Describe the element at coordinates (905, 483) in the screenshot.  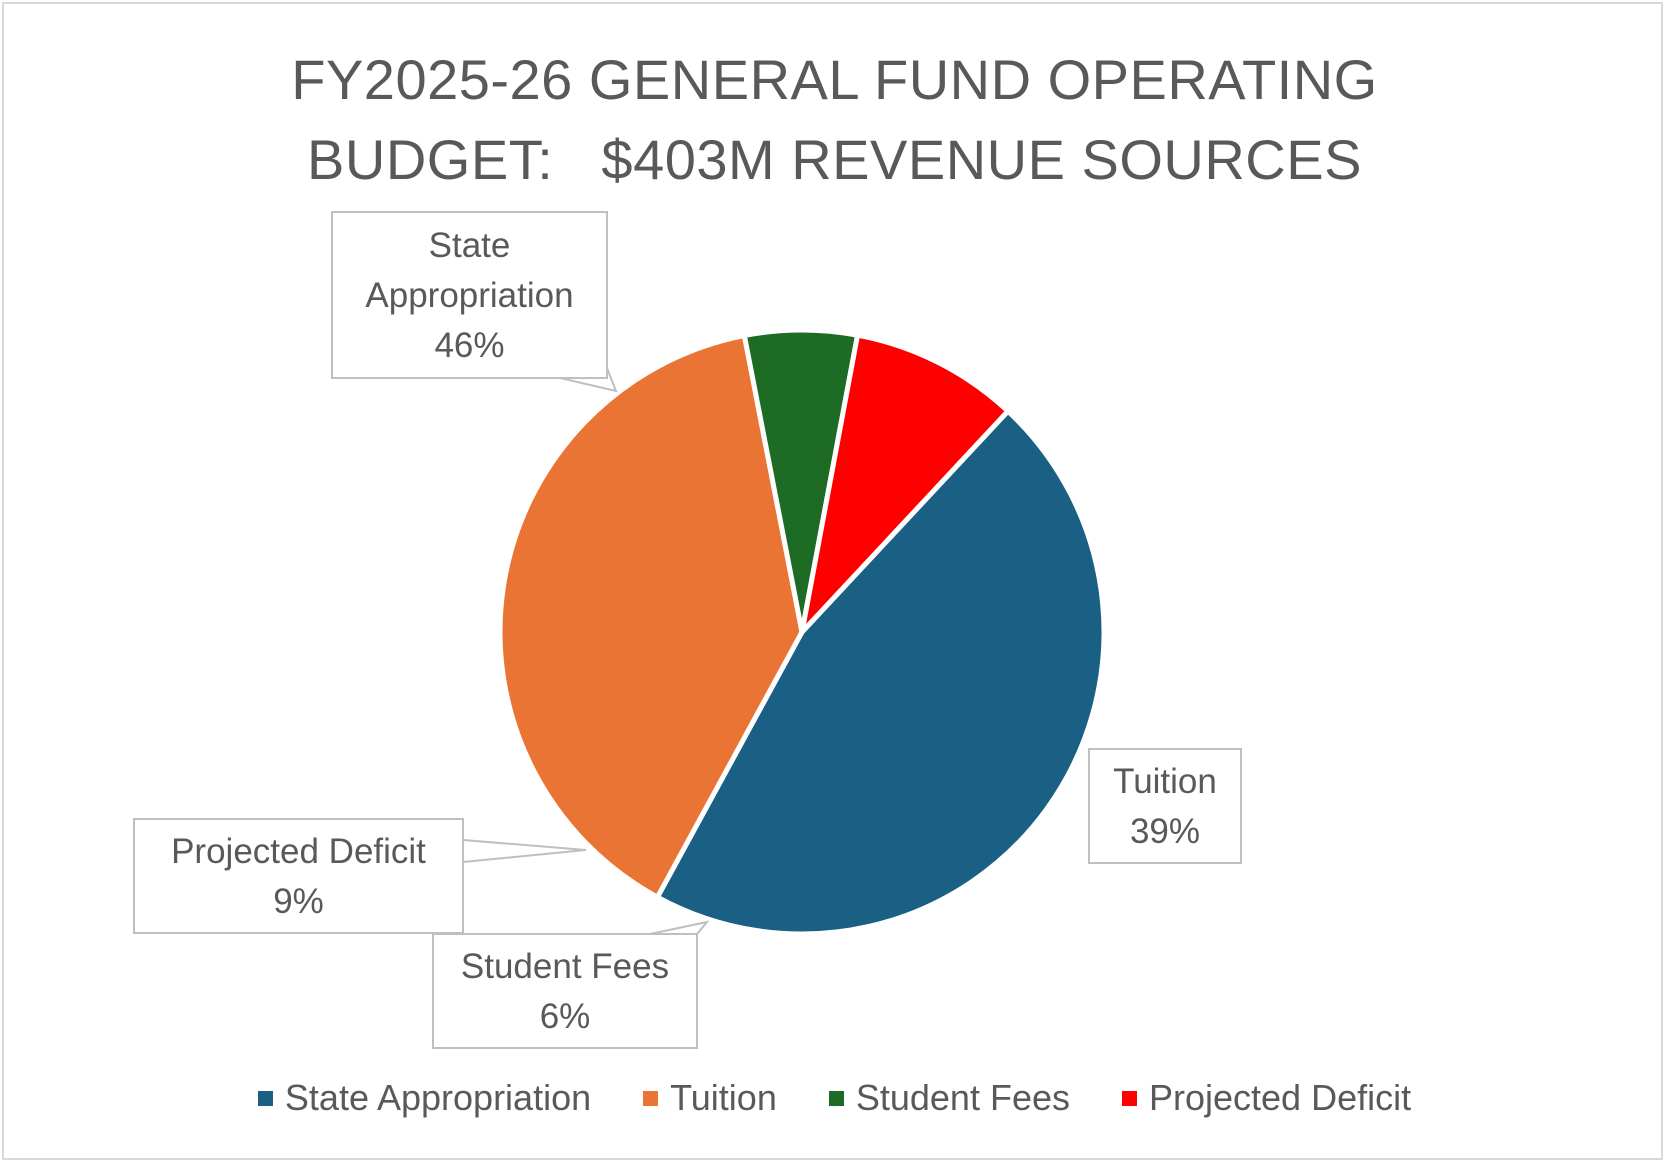
I see `pie-slice-projected-deficit` at that location.